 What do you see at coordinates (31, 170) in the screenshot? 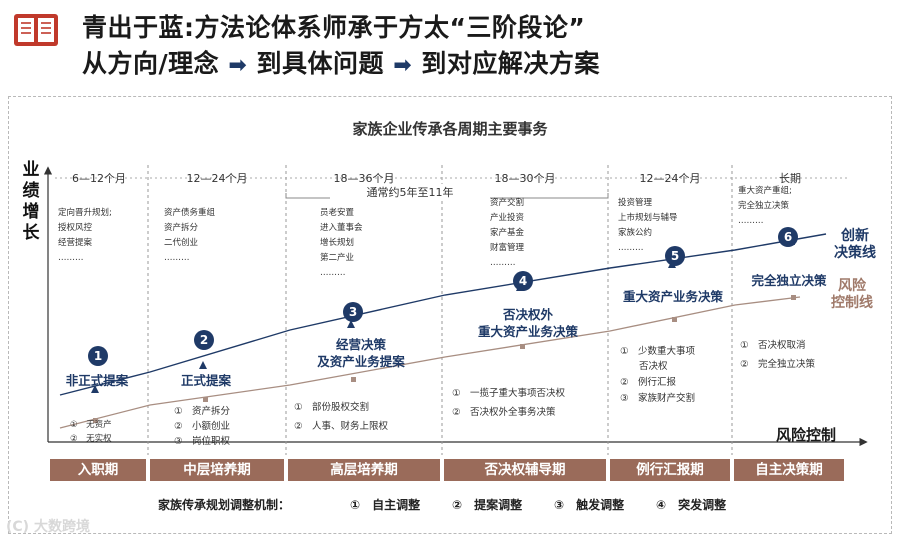
I see `y-label-char: 业` at bounding box center [31, 170].